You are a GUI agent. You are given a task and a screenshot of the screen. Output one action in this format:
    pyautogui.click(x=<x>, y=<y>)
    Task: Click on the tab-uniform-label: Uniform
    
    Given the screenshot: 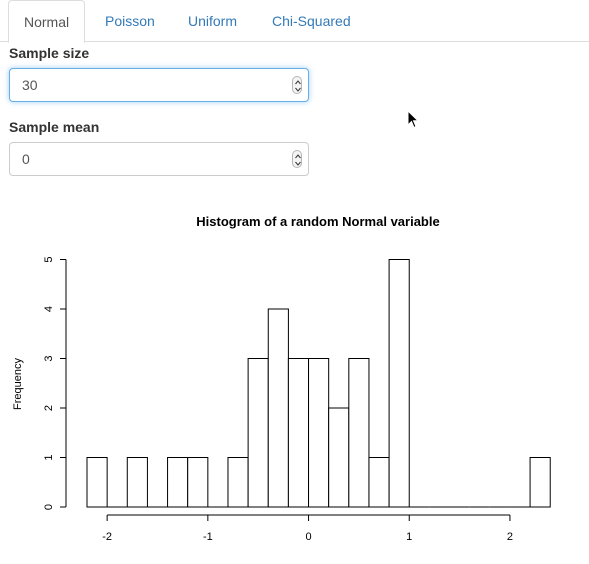 What is the action you would take?
    pyautogui.click(x=213, y=21)
    